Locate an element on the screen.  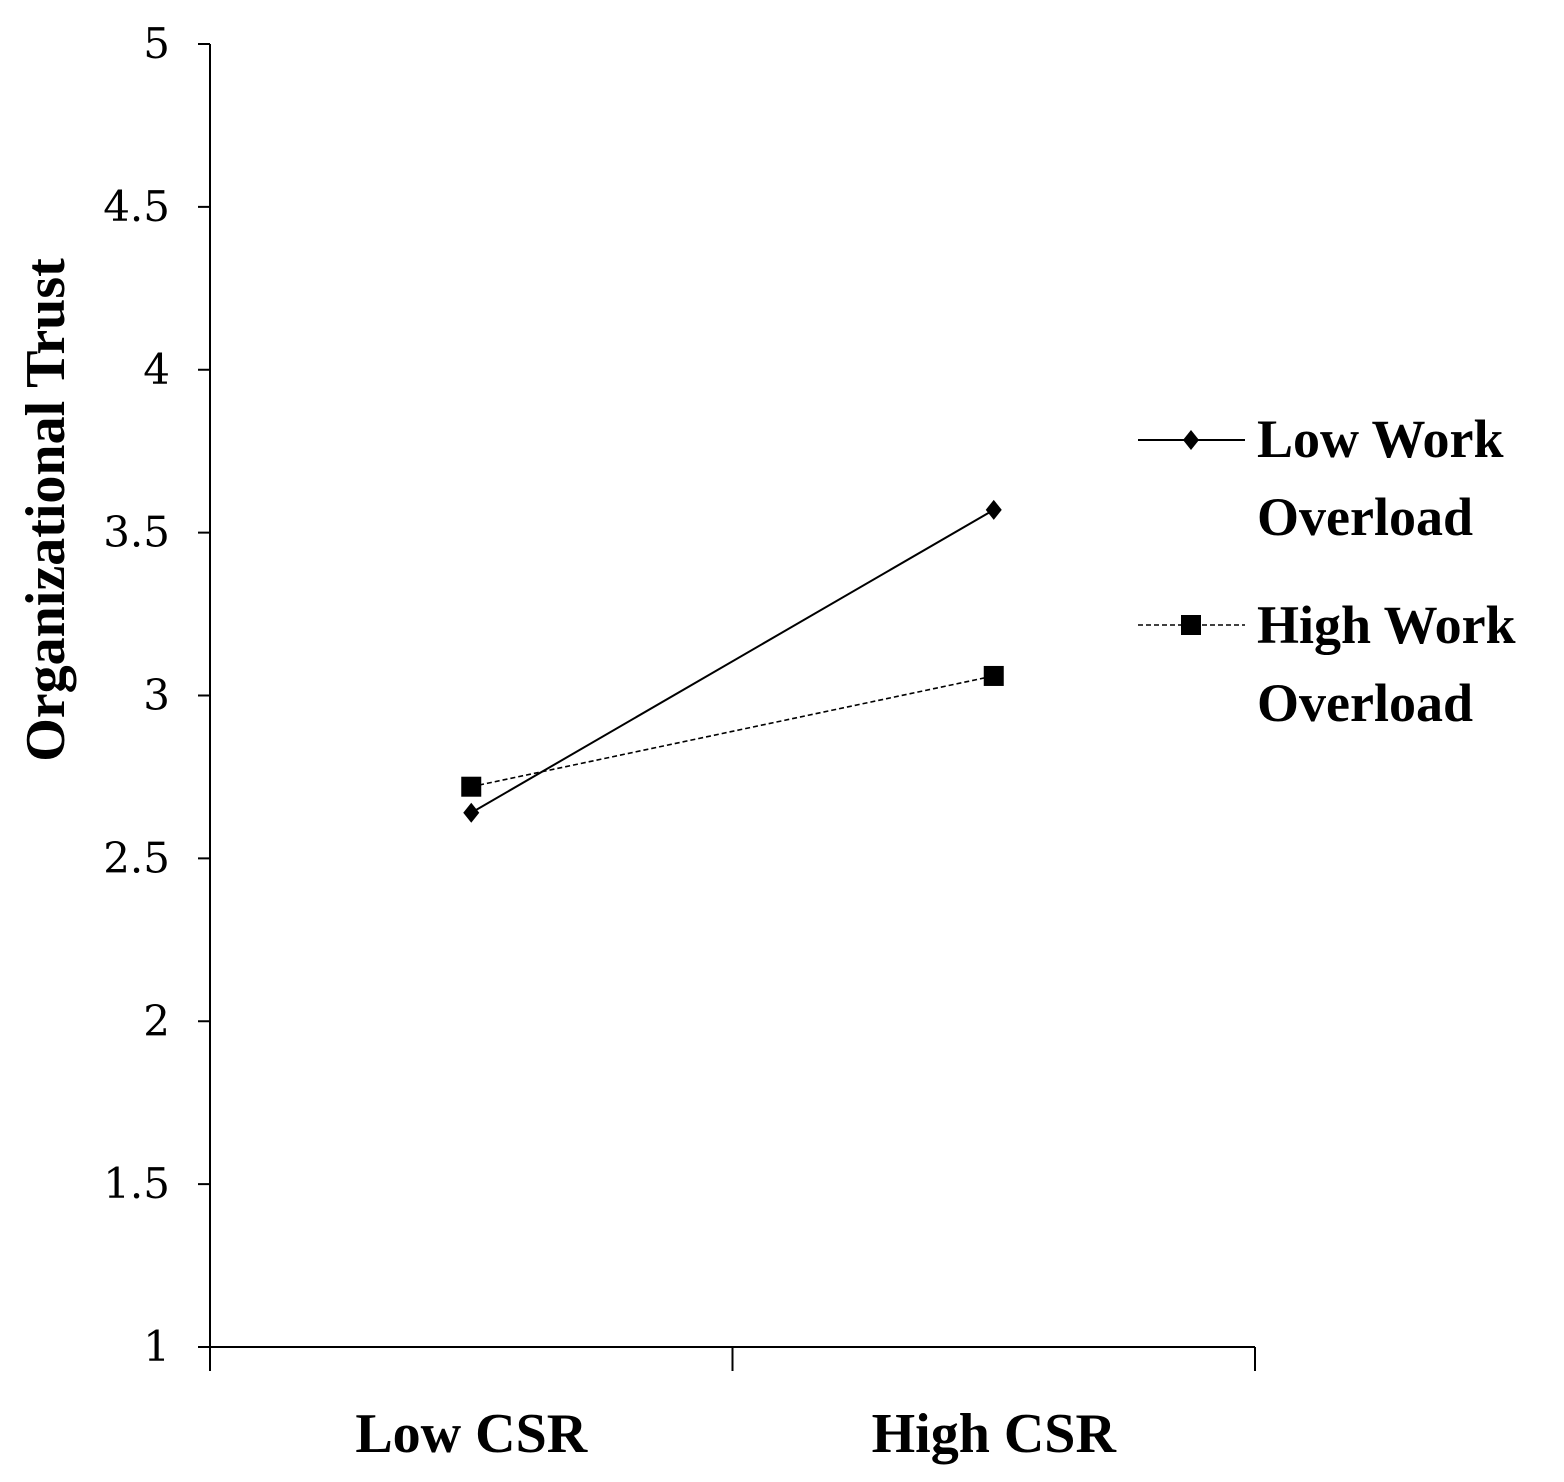
y-tick-label: 1 is located at coordinates (156, 1346).